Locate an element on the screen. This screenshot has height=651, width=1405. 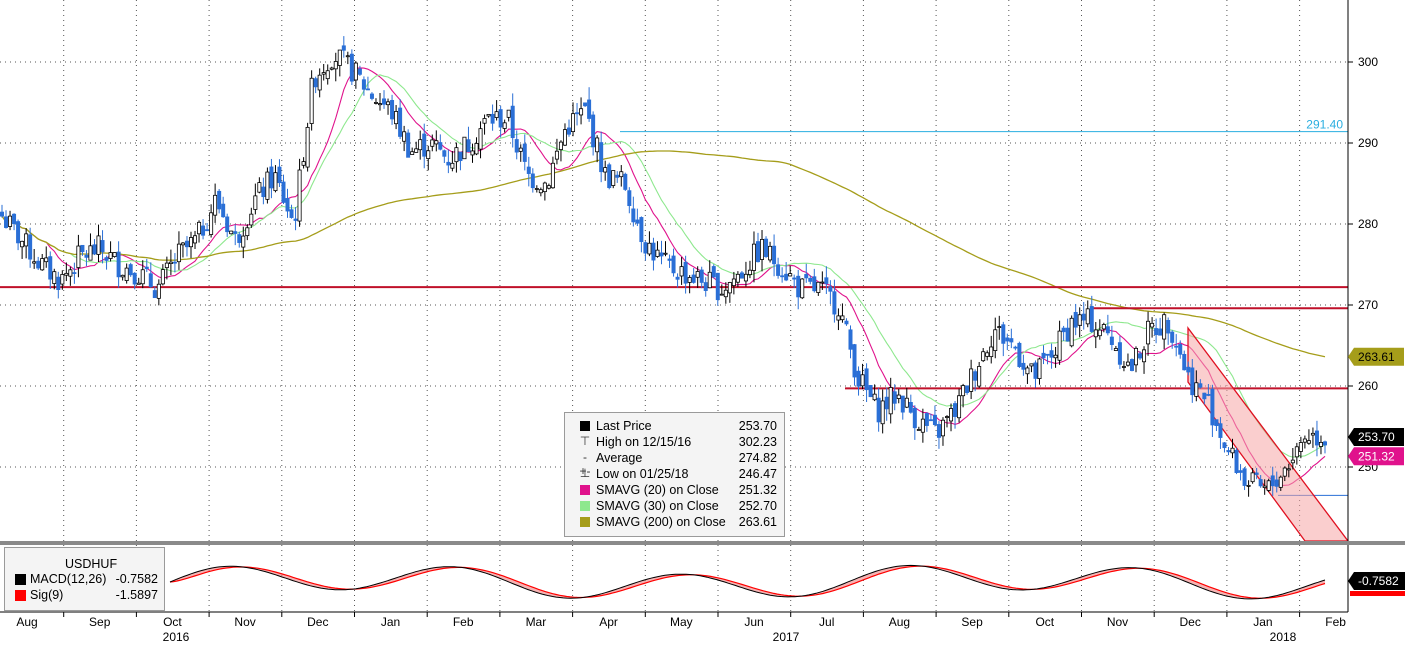
legend-label: Average is located at coordinates (619, 458).